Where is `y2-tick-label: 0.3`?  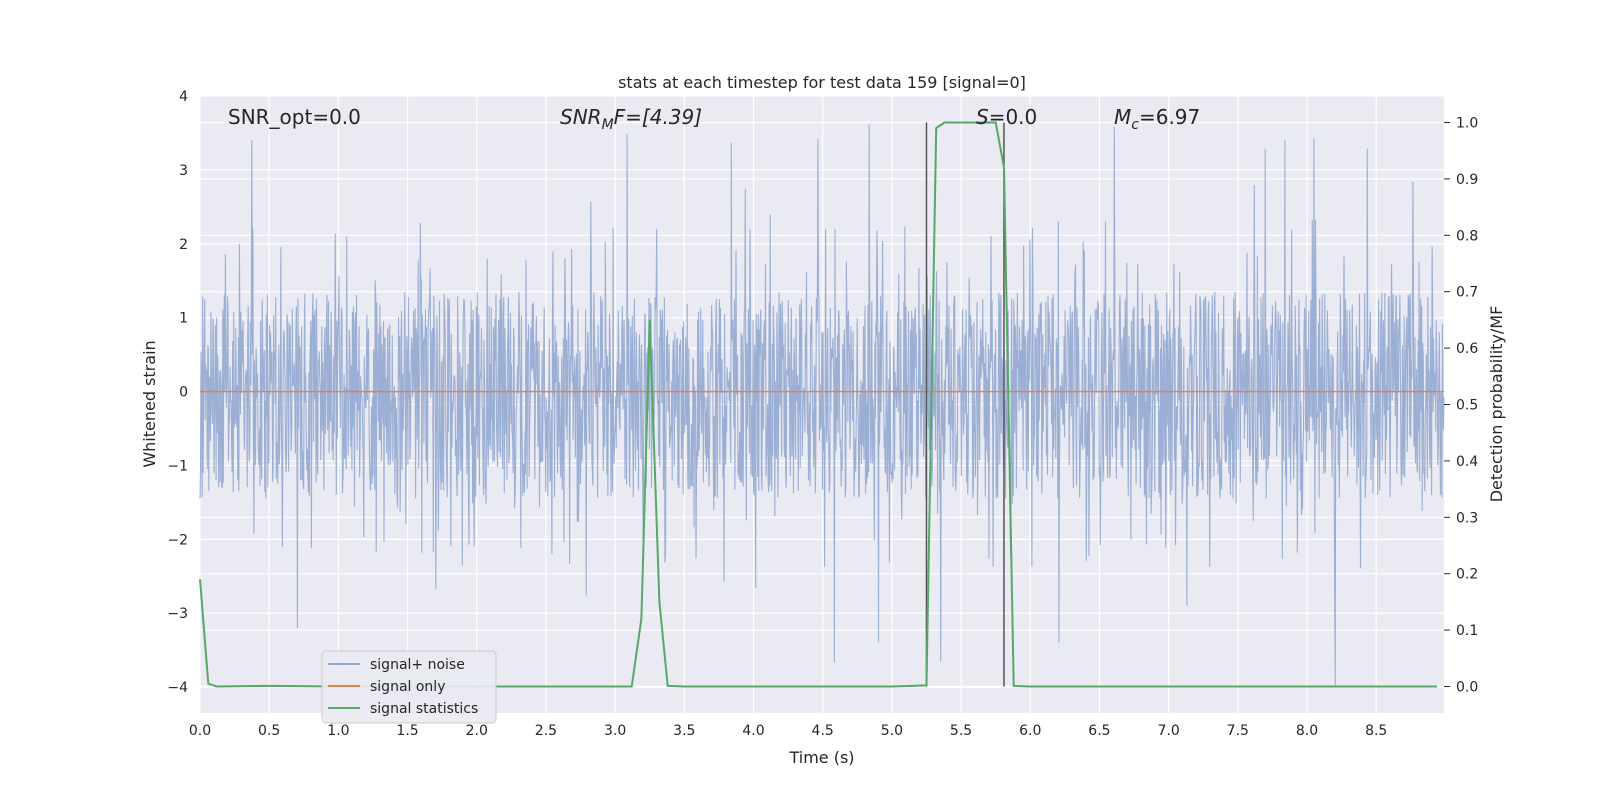 y2-tick-label: 0.3 is located at coordinates (1467, 518).